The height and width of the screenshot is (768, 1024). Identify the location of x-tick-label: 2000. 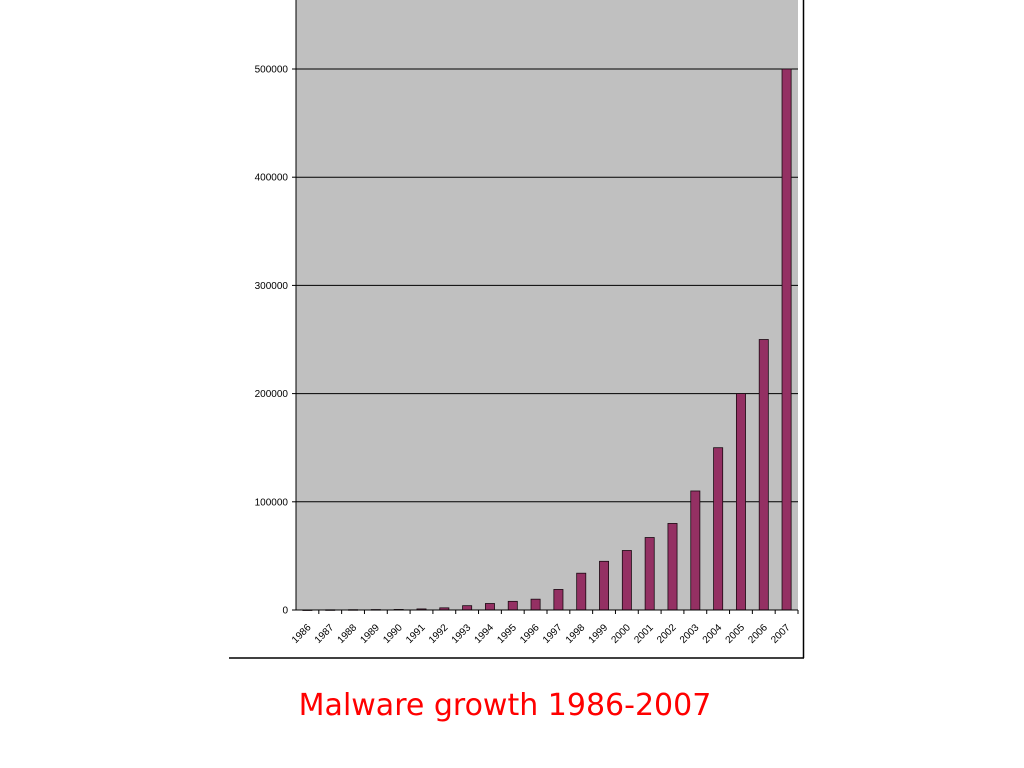
(621, 634).